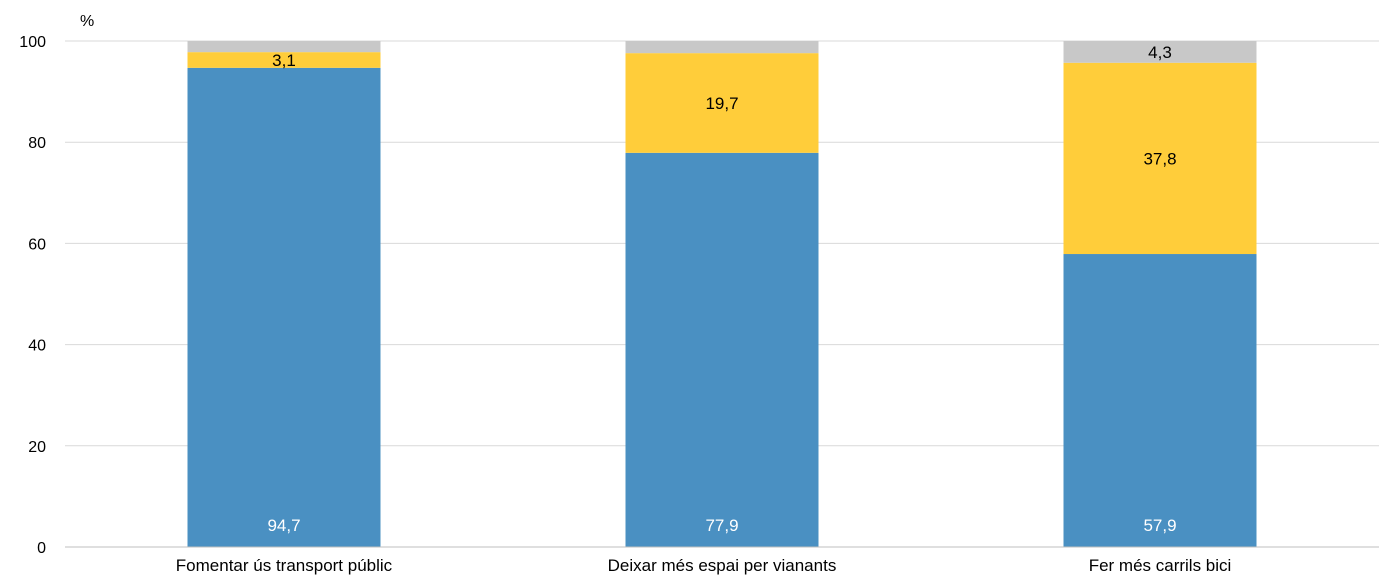 The height and width of the screenshot is (575, 1381). What do you see at coordinates (56, 285) in the screenshot?
I see `y-axis: % 0 20 40 60 80 100` at bounding box center [56, 285].